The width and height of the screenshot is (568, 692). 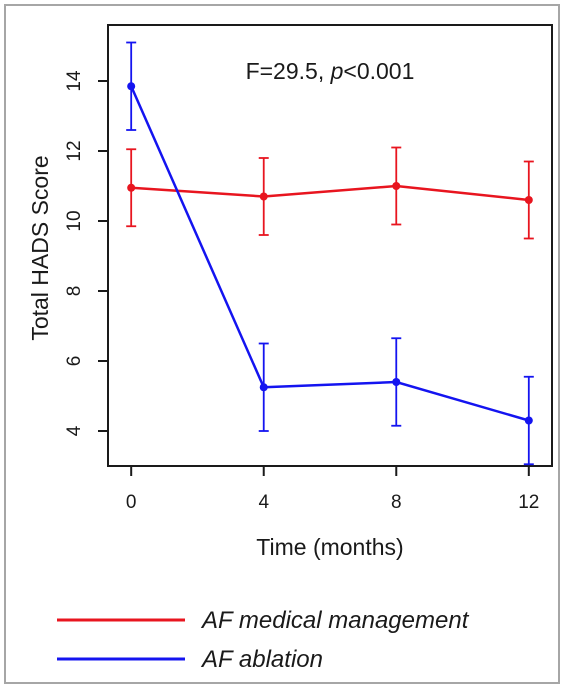 I want to click on y-axis: 4 6 8 10 12 14, so click(x=86, y=253).